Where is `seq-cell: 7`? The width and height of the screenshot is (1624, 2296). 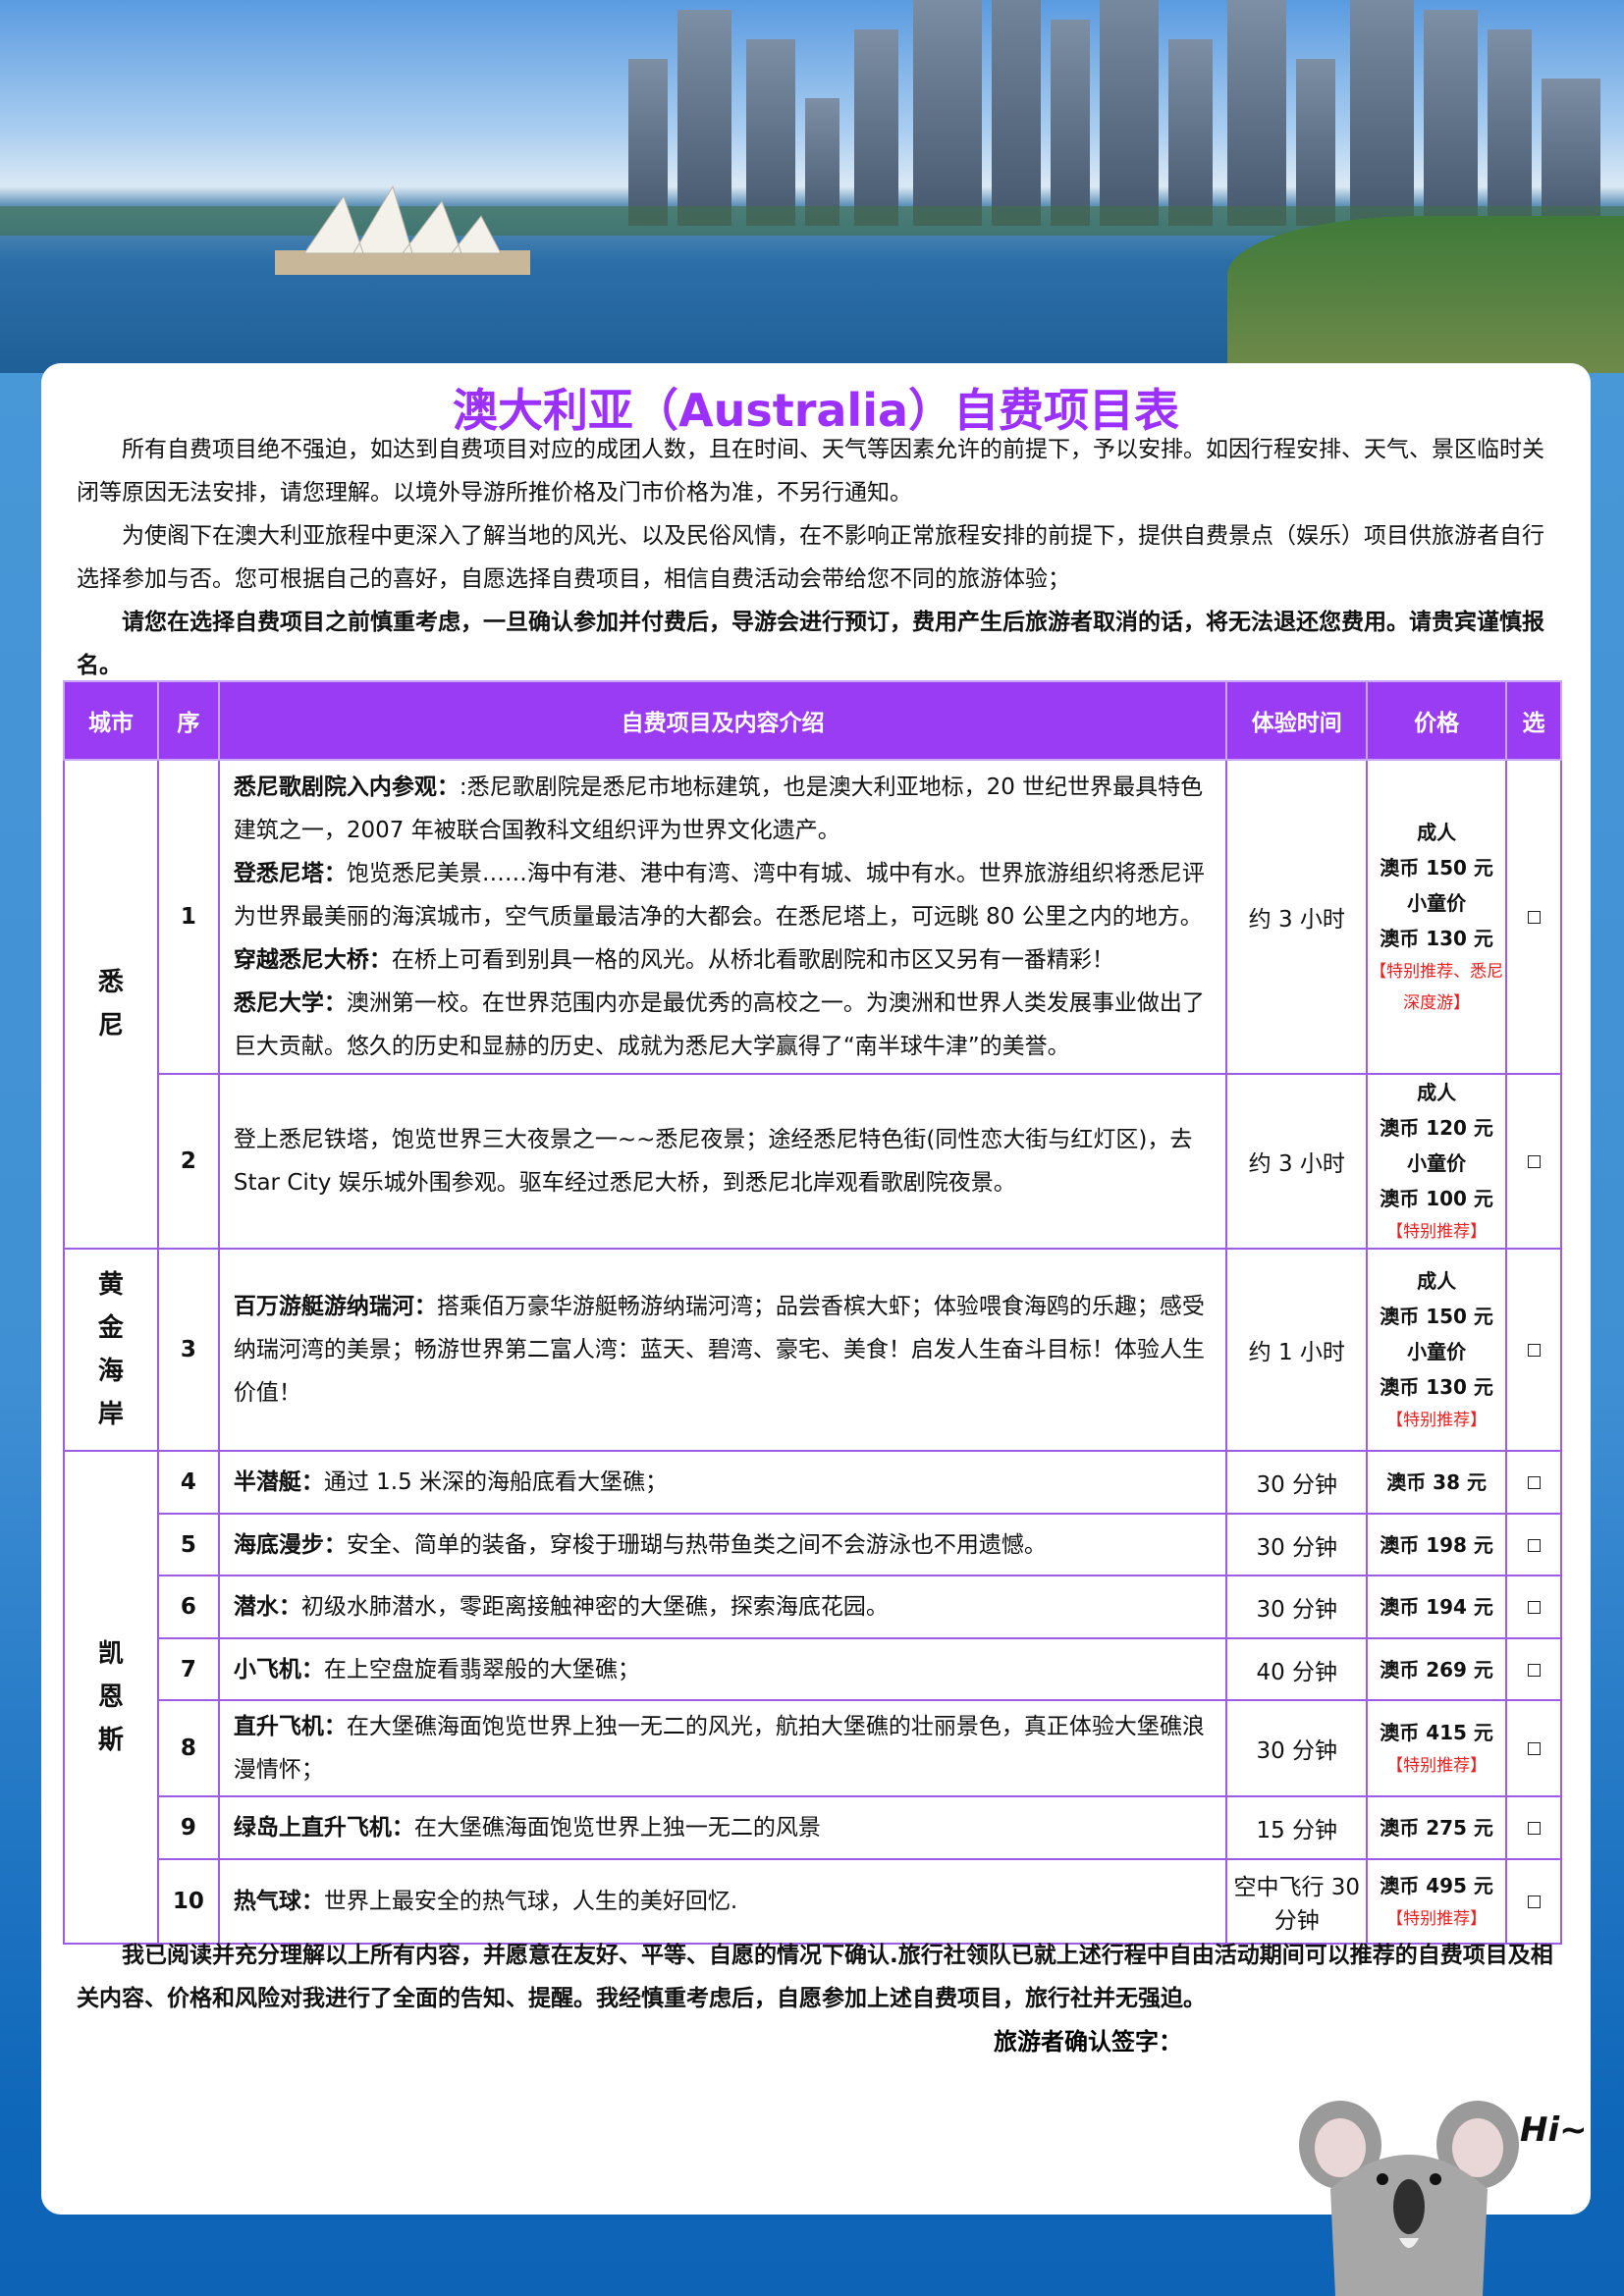
seq-cell: 7 is located at coordinates (188, 1669).